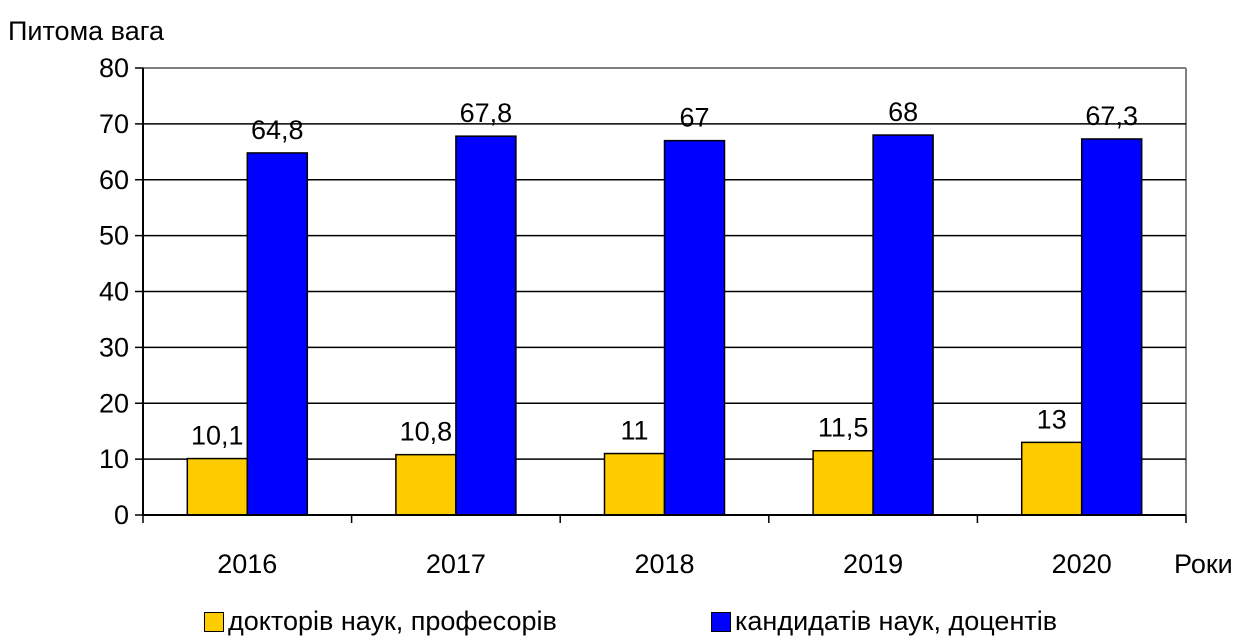 The width and height of the screenshot is (1247, 641). I want to click on x-tick-label: 2018, so click(664, 564).